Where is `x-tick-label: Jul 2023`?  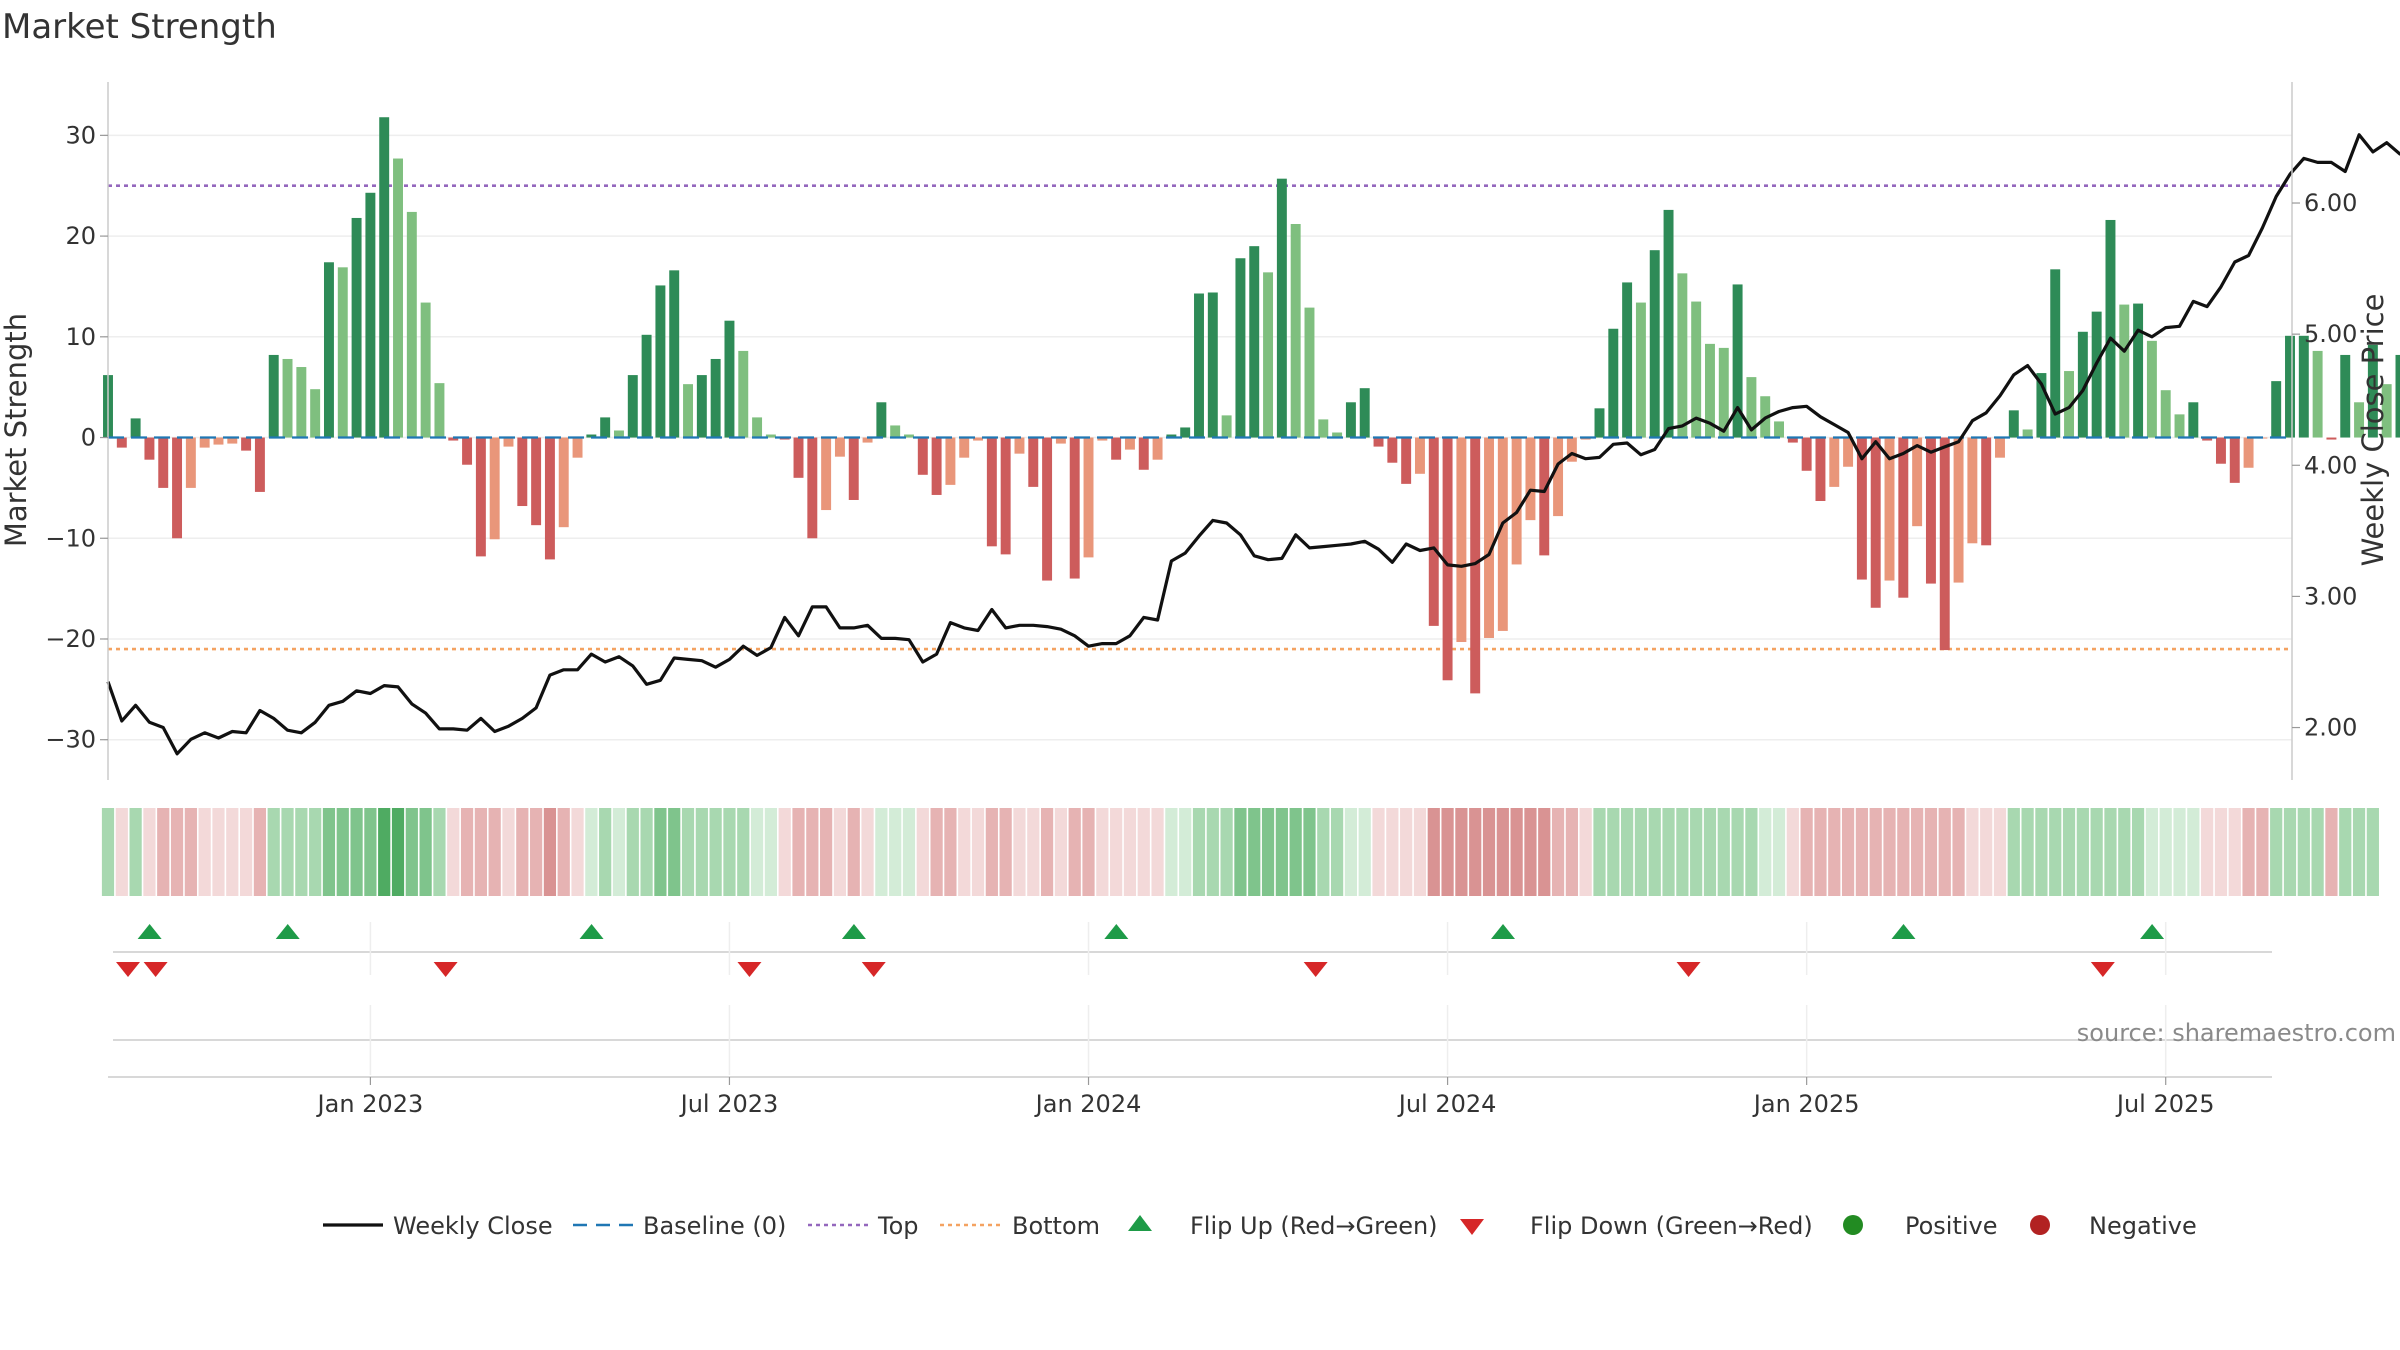 x-tick-label: Jul 2023 is located at coordinates (729, 1104).